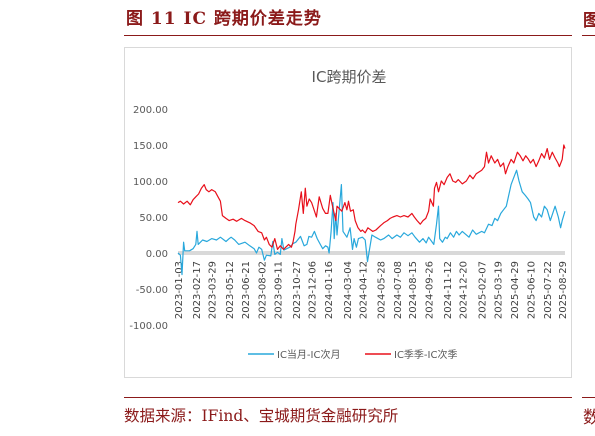  I want to click on adjacent-column-title-fragment: 图, so click(589, 21).